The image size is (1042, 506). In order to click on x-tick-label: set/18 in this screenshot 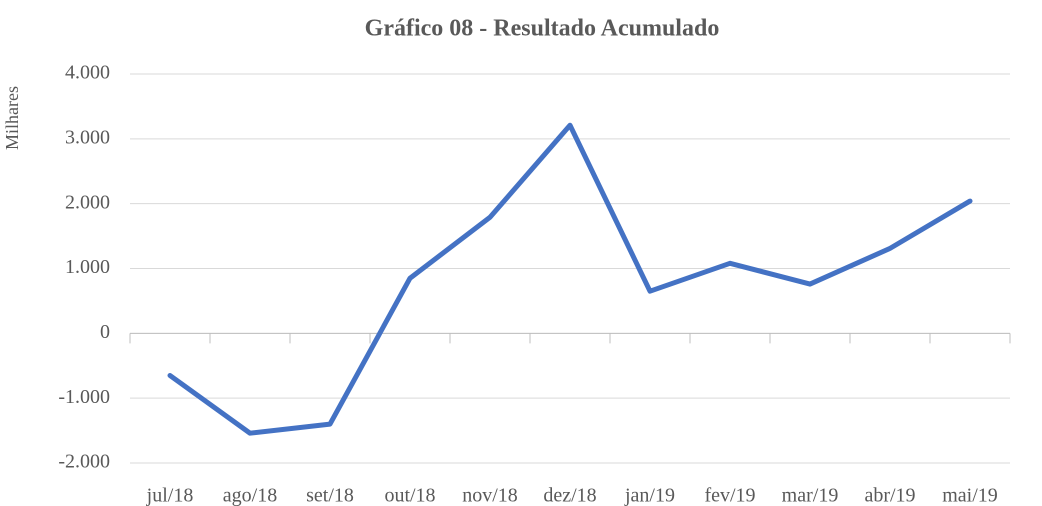, I will do `click(330, 495)`.